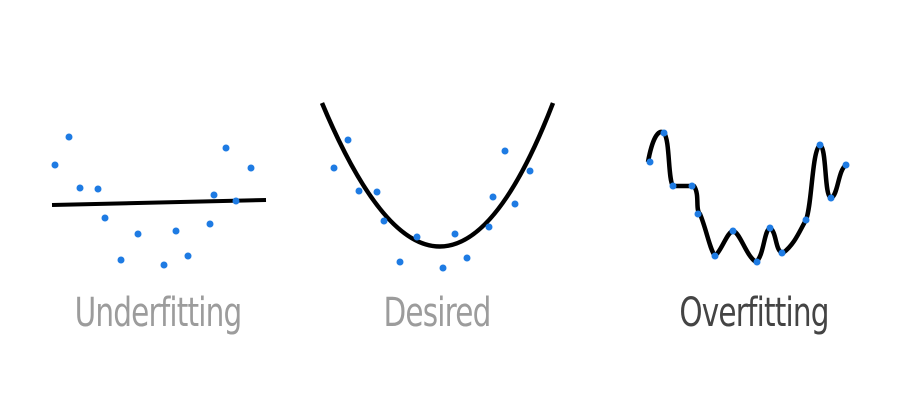 This screenshot has height=406, width=911. What do you see at coordinates (437, 313) in the screenshot?
I see `desired-label: Desired` at bounding box center [437, 313].